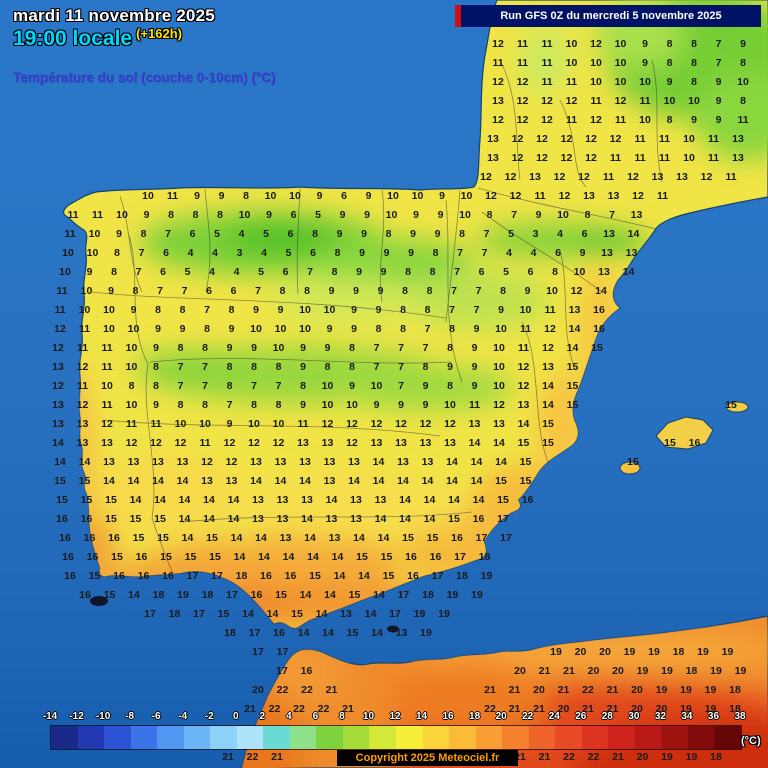 This screenshot has width=768, height=768. Describe the element at coordinates (262, 716) in the screenshot. I see `legend-tick-label: 2` at that location.